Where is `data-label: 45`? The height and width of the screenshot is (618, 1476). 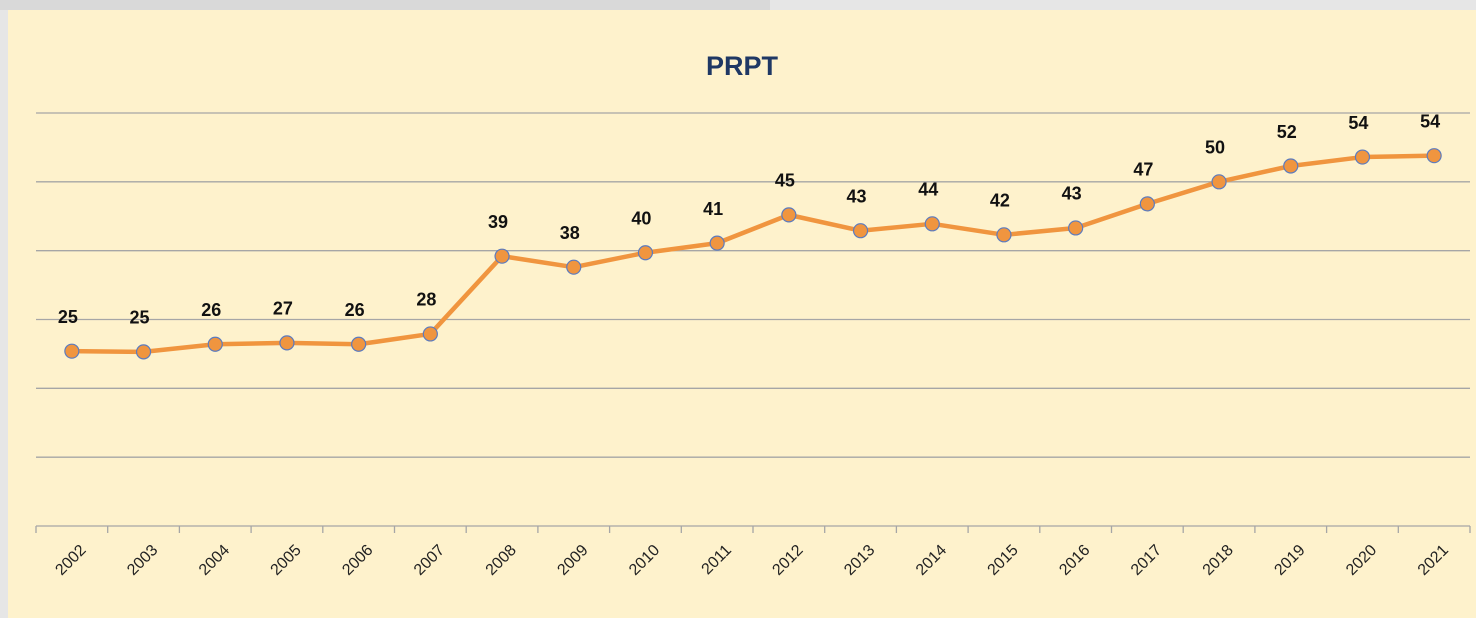
data-label: 45 is located at coordinates (785, 181).